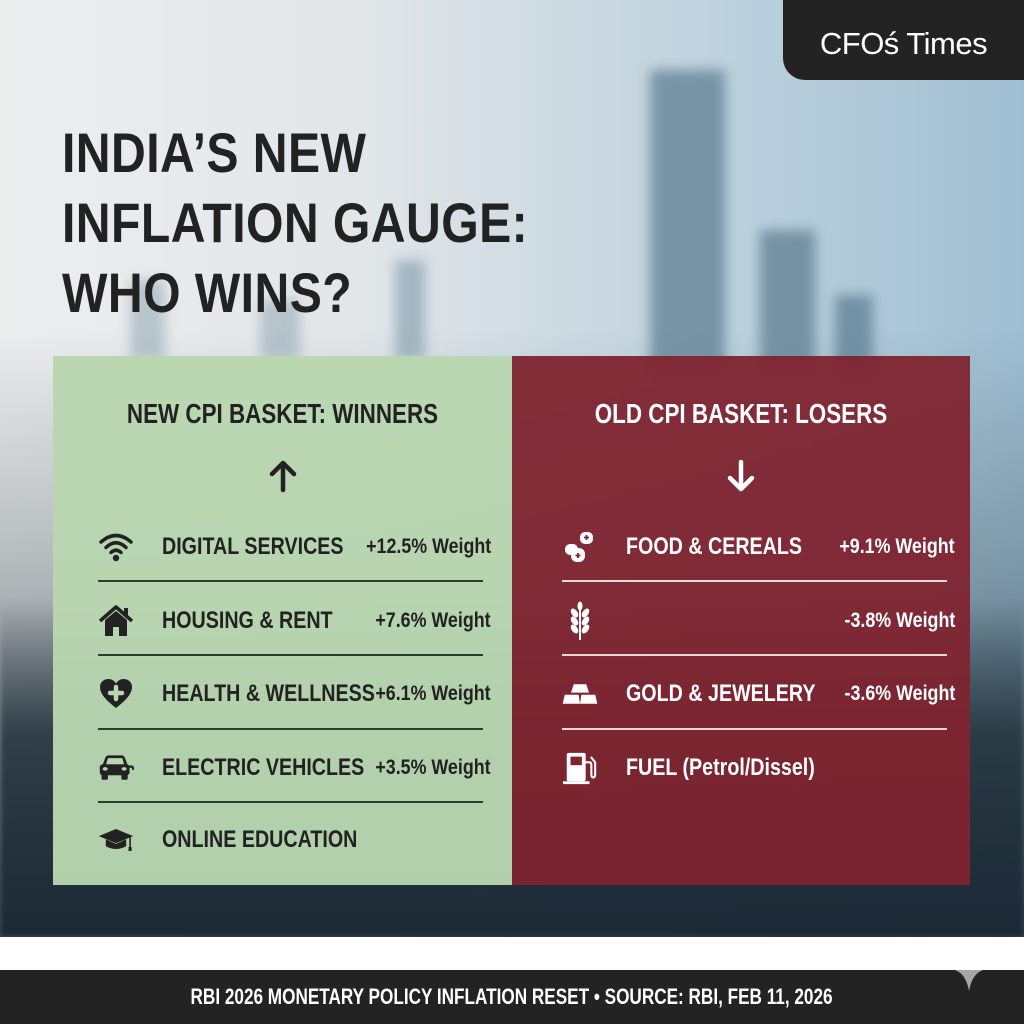 This screenshot has height=1024, width=1024. Describe the element at coordinates (714, 546) in the screenshot. I see `item-label: FOOD & CEREALS` at that location.